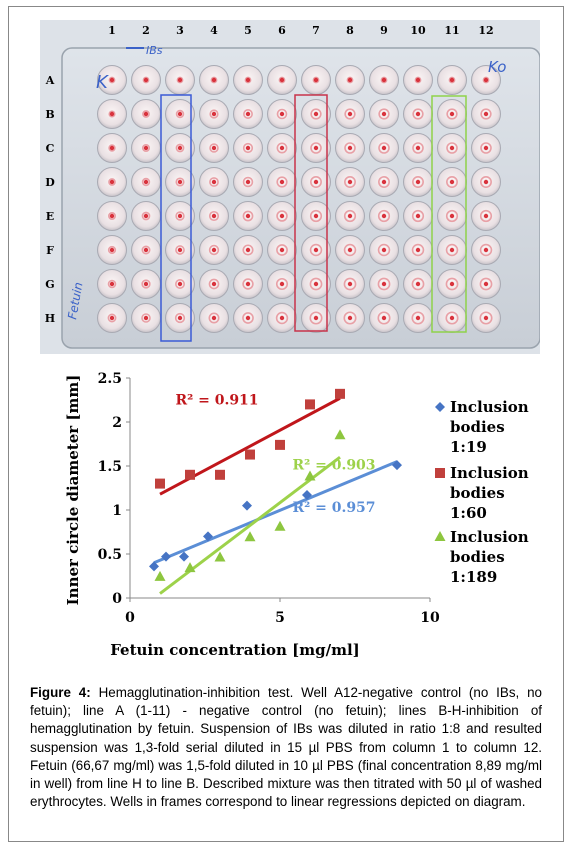 This screenshot has width=572, height=852. I want to click on column-label: 12, so click(485, 30).